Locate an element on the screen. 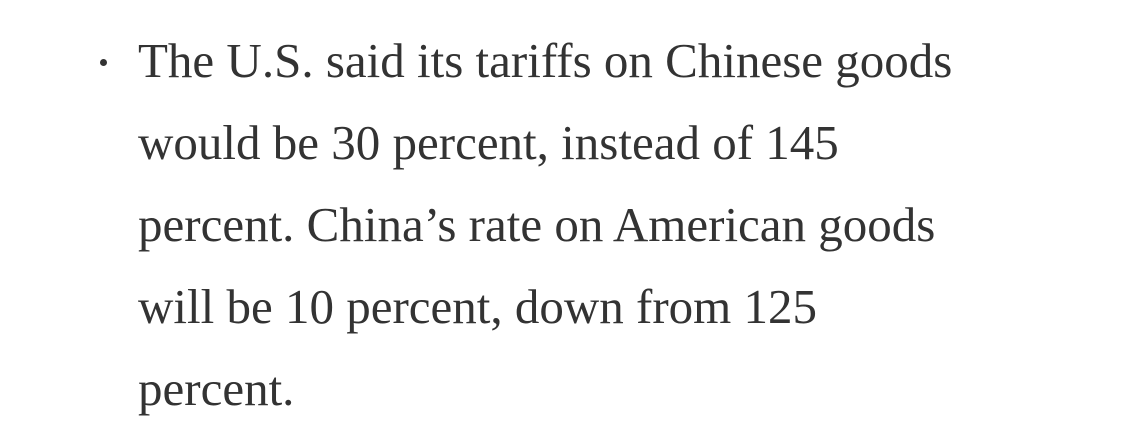 The width and height of the screenshot is (1125, 430). text-line: will be 10 percent, down from 125 is located at coordinates (478, 306).